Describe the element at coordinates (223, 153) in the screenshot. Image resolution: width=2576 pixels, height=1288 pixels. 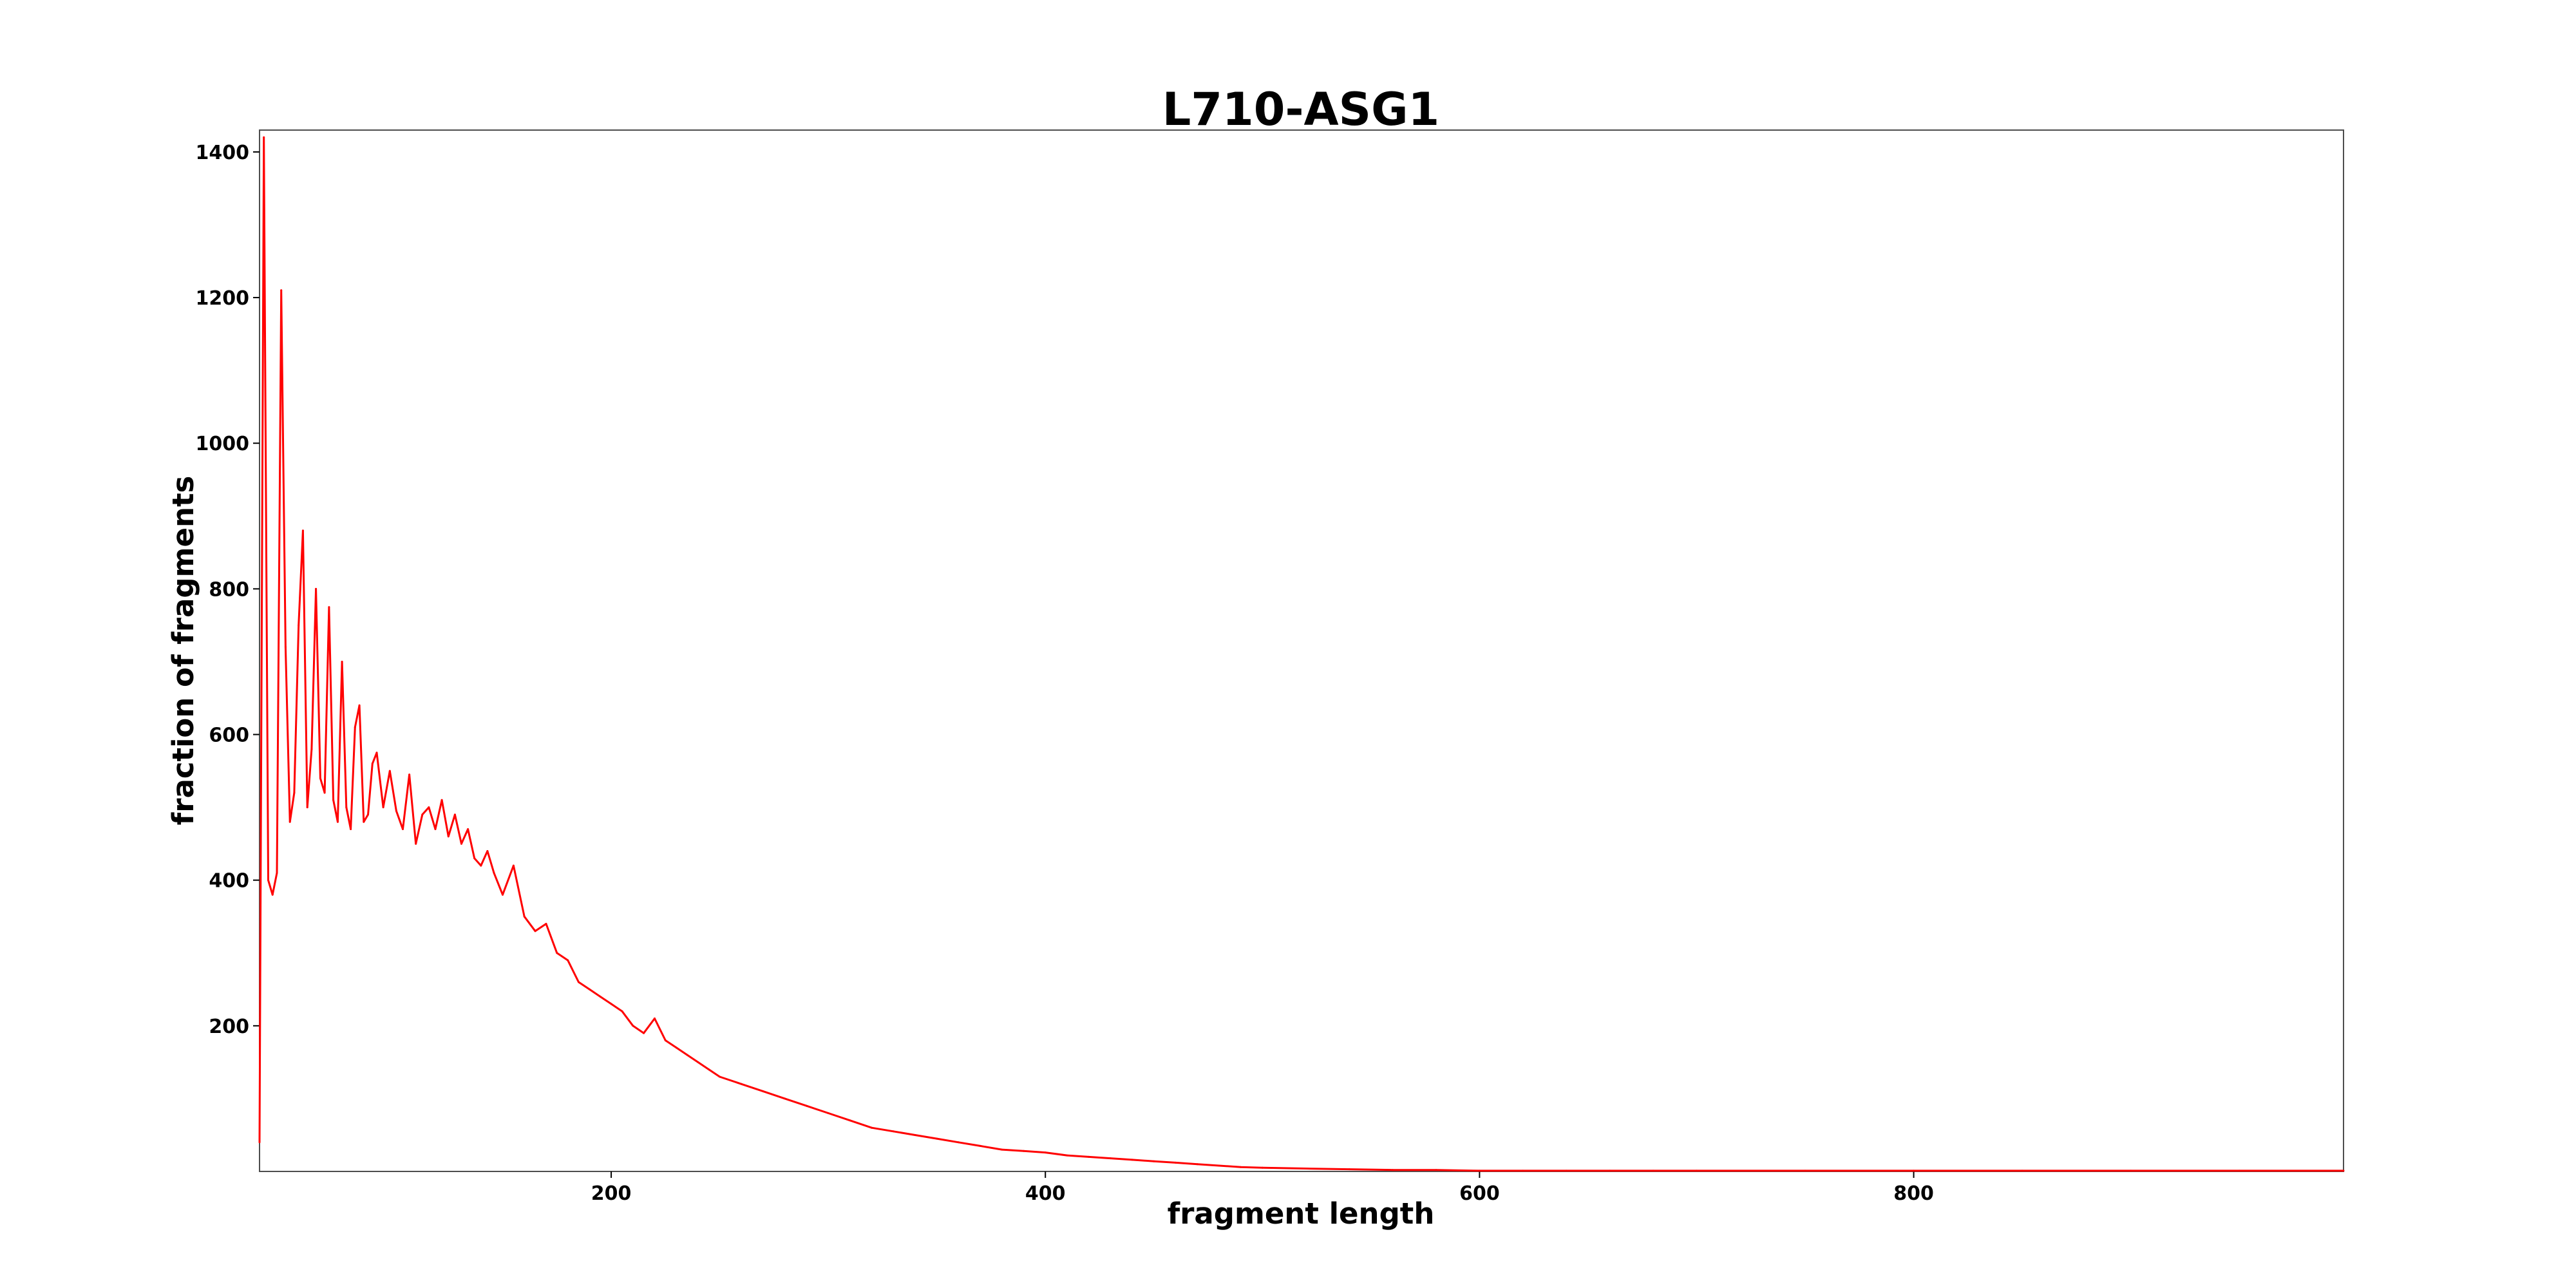
I see `y-tick-label: 1400` at that location.